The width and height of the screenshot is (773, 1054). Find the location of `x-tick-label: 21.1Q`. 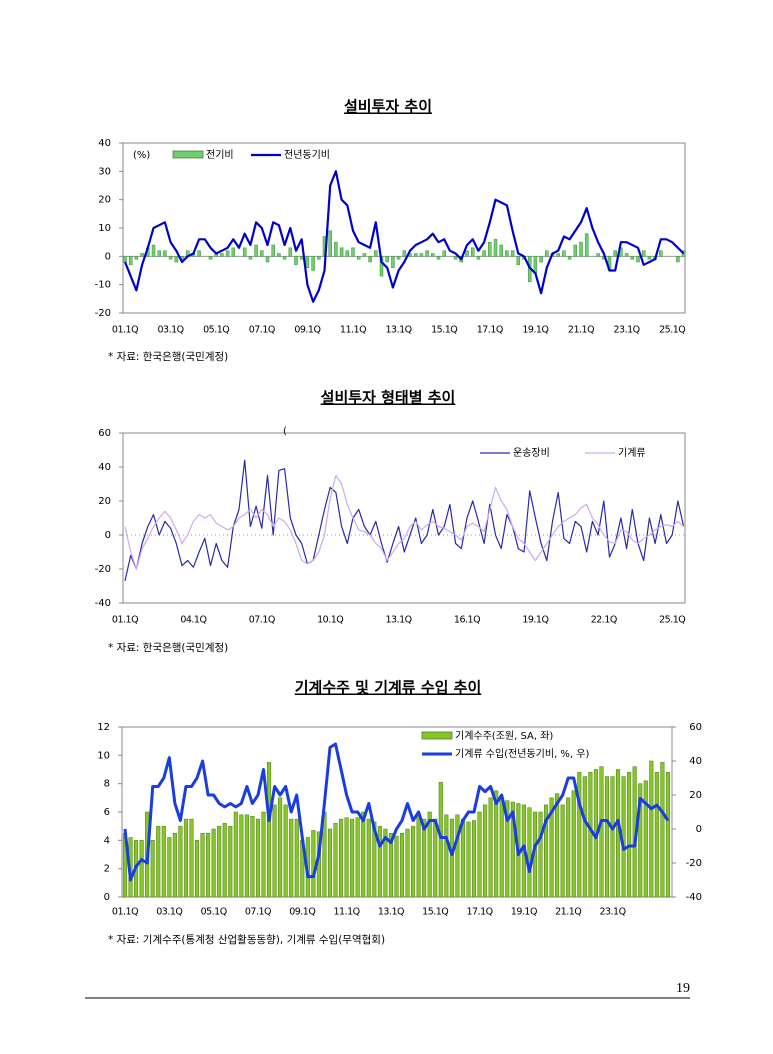

x-tick-label: 21.1Q is located at coordinates (568, 912).